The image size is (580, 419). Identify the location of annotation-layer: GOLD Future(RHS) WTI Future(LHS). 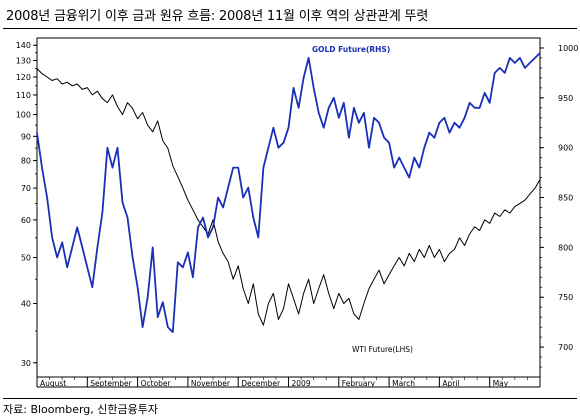
(362, 199).